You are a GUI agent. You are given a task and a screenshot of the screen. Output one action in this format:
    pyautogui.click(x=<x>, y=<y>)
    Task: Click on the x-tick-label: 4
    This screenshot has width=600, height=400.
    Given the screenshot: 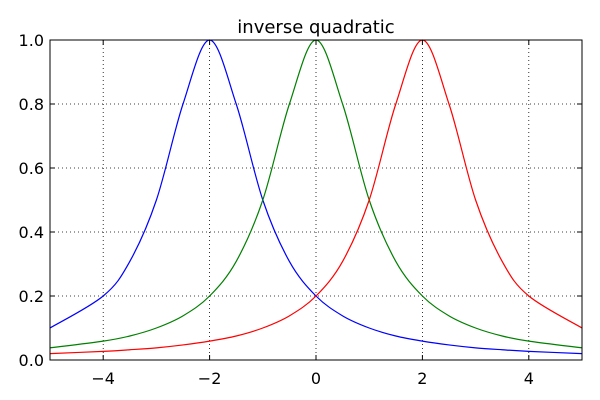 What is the action you would take?
    pyautogui.click(x=529, y=378)
    